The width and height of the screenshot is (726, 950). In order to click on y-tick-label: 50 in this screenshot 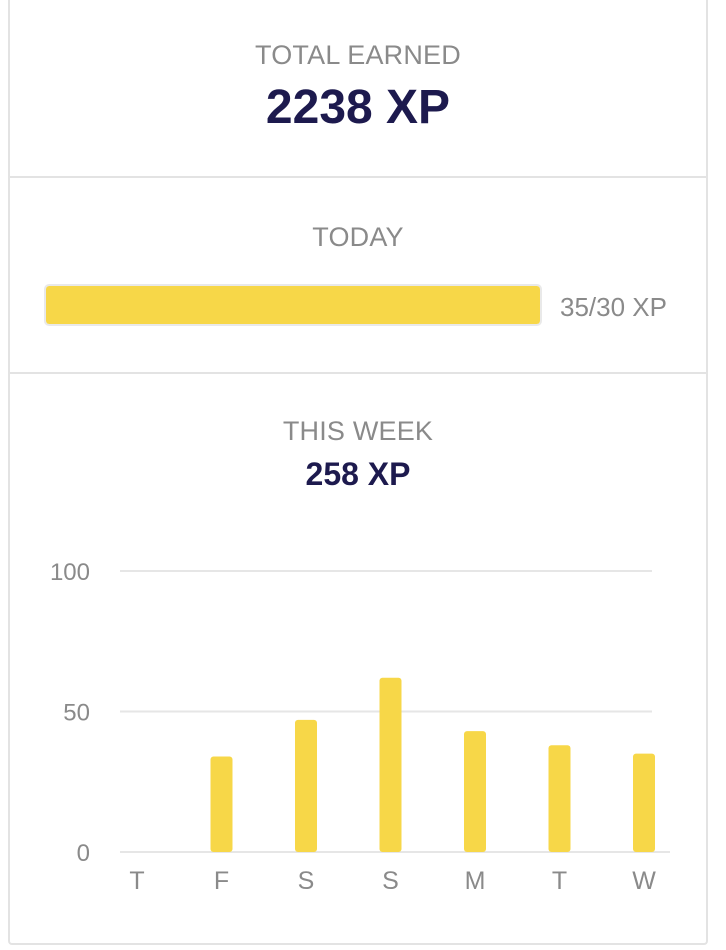, I will do `click(76, 713)`.